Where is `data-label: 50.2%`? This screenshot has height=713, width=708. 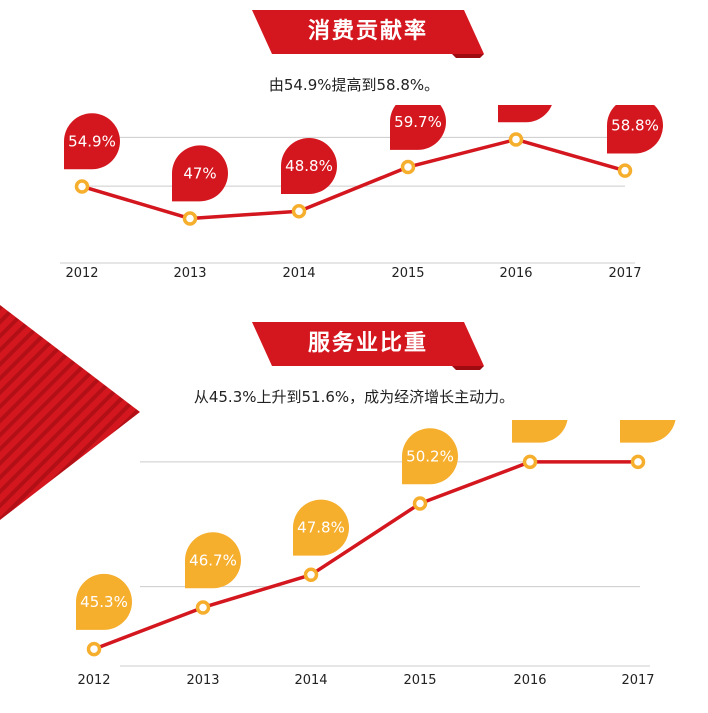 data-label: 50.2% is located at coordinates (430, 456).